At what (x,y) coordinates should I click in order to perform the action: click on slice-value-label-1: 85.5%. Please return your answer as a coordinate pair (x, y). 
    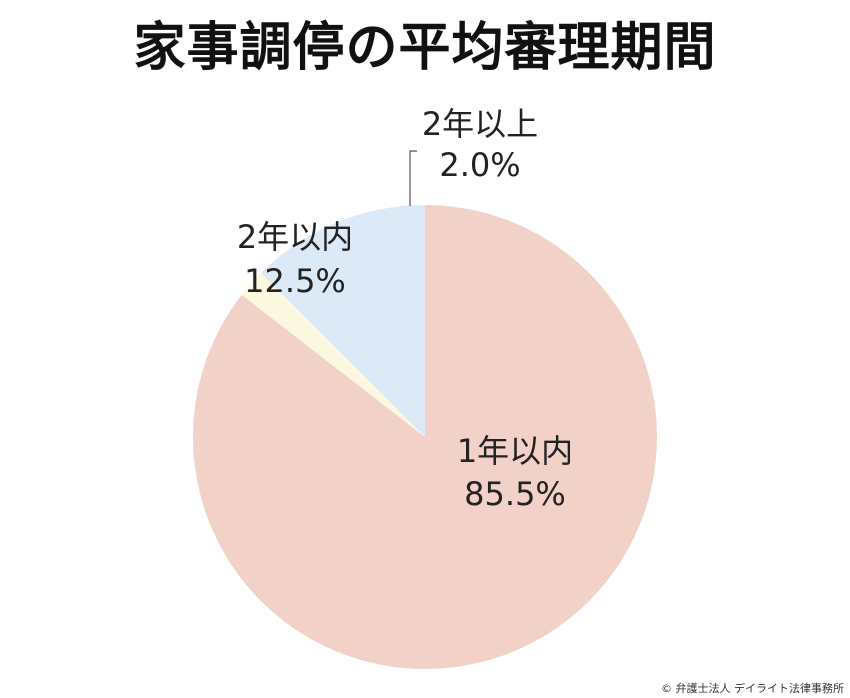
    Looking at the image, I should click on (515, 494).